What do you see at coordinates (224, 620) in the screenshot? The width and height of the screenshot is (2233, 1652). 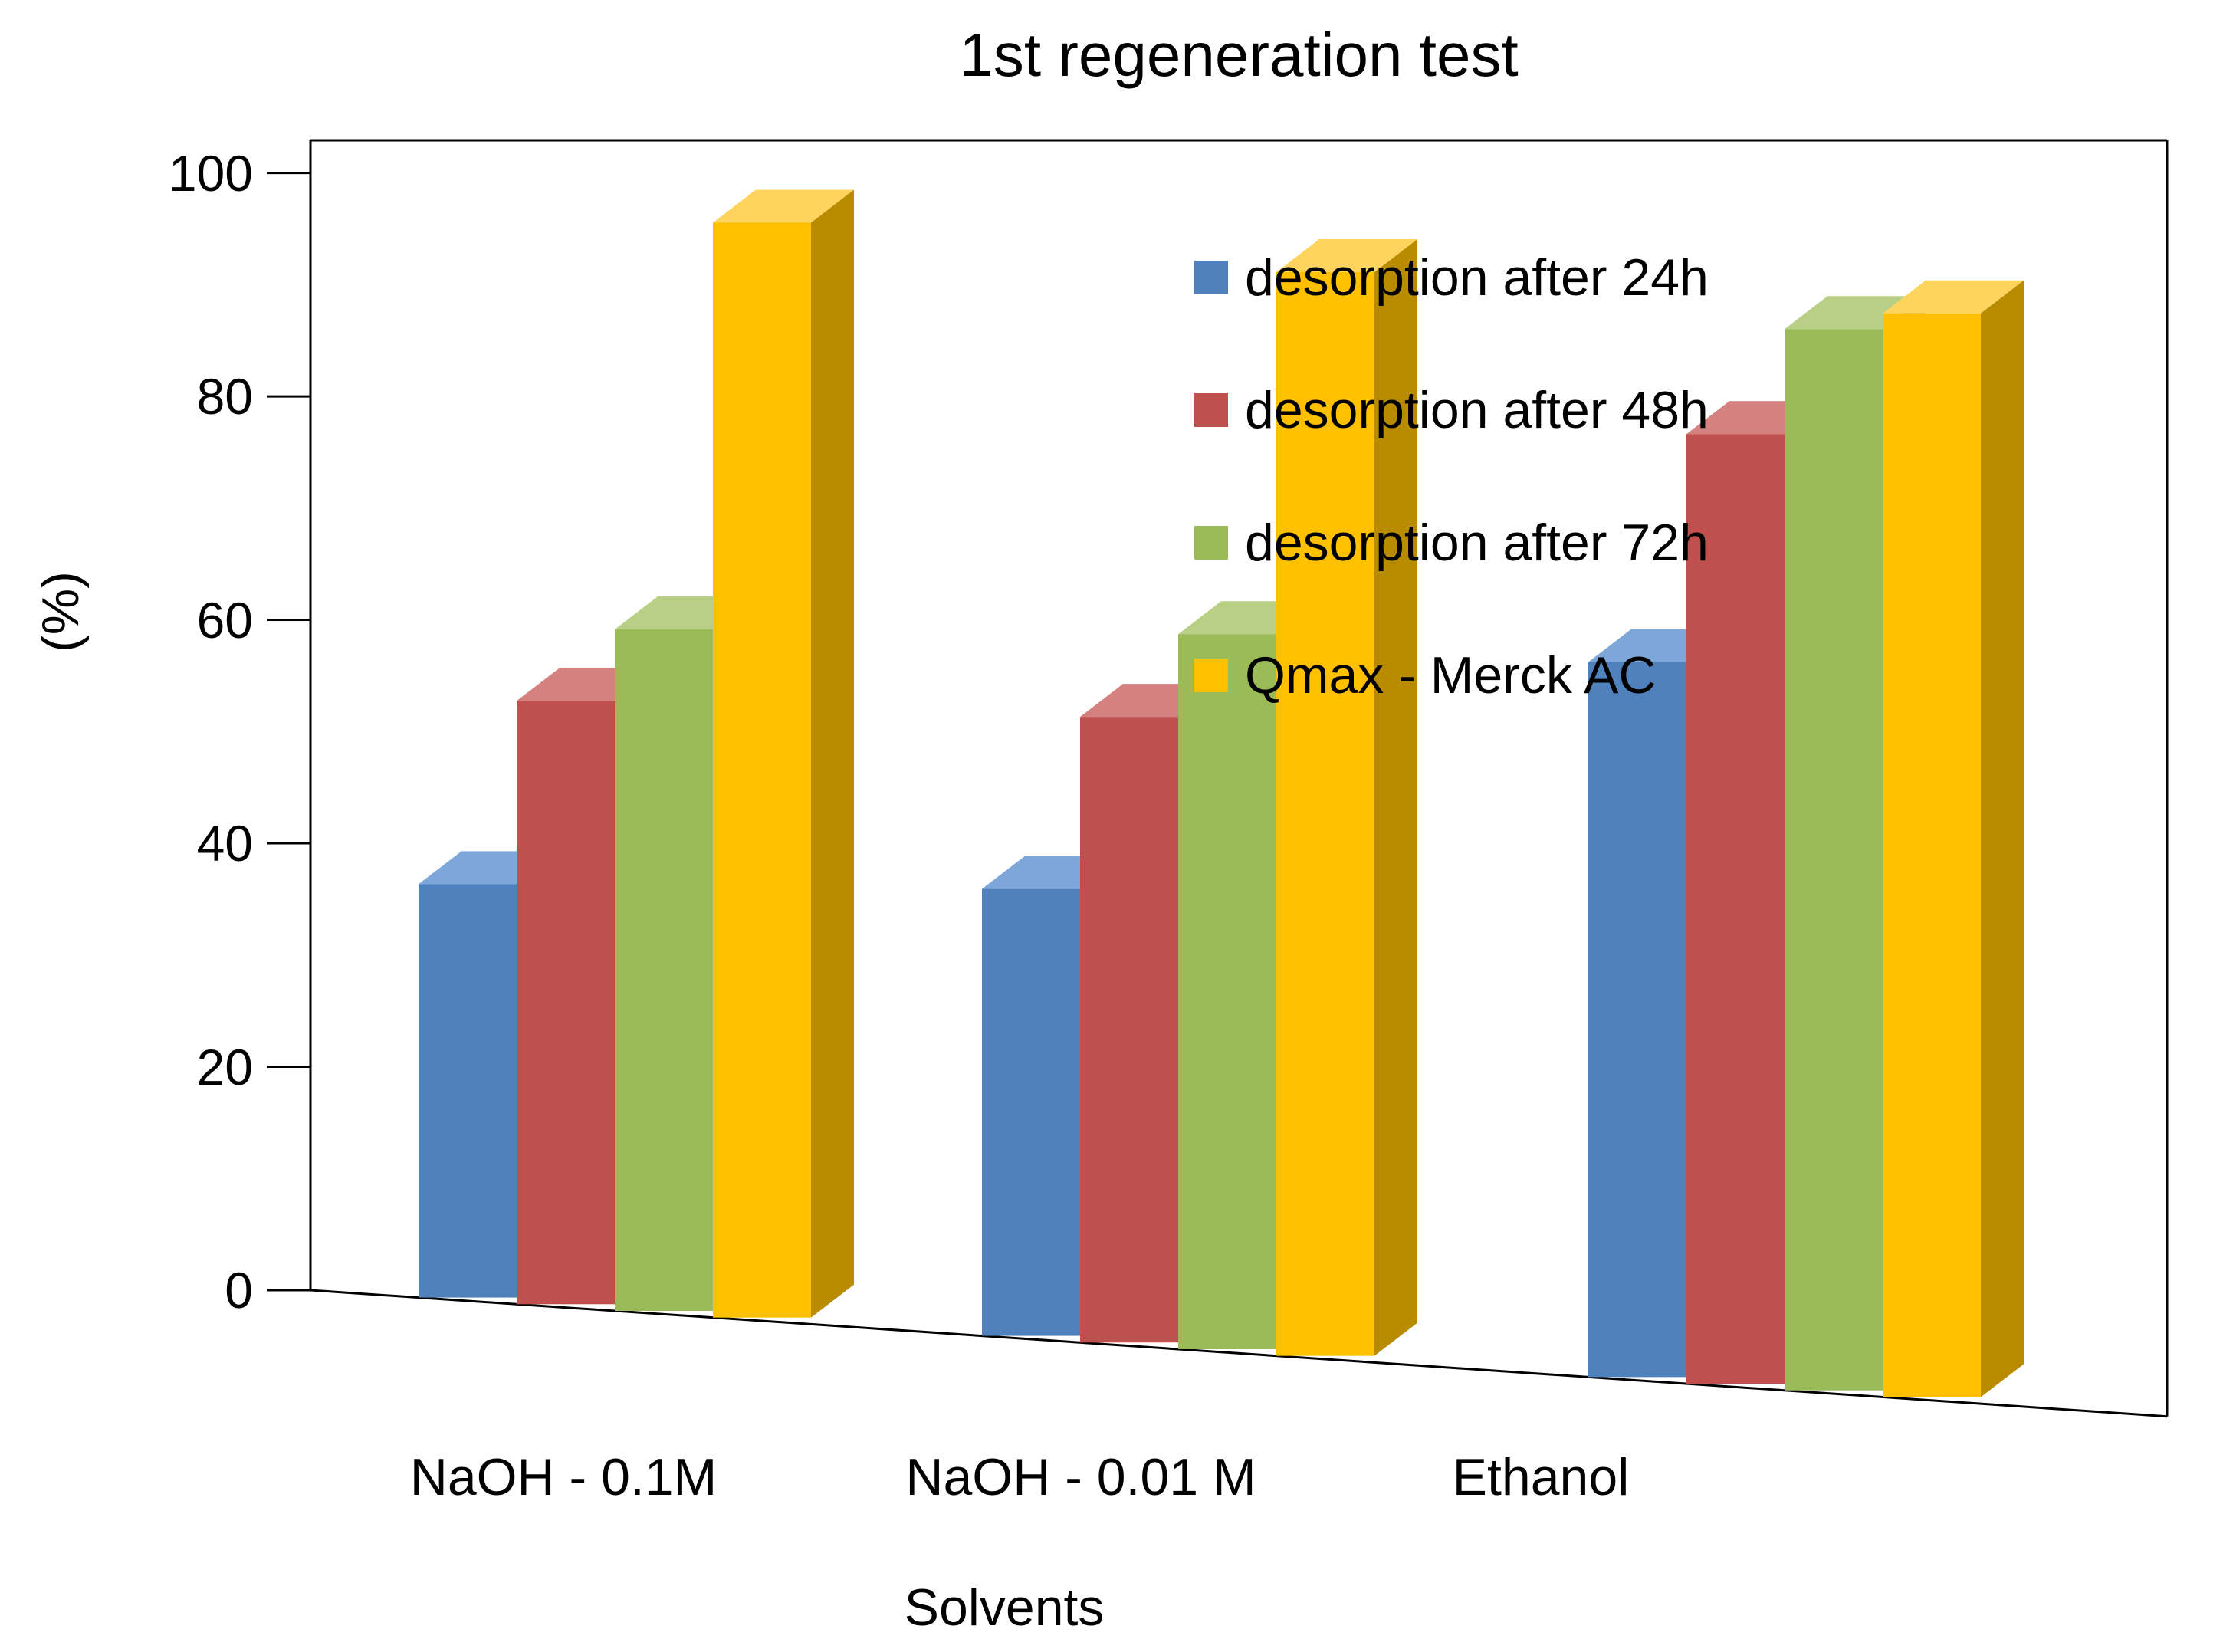 I see `y-tick-label: 60` at bounding box center [224, 620].